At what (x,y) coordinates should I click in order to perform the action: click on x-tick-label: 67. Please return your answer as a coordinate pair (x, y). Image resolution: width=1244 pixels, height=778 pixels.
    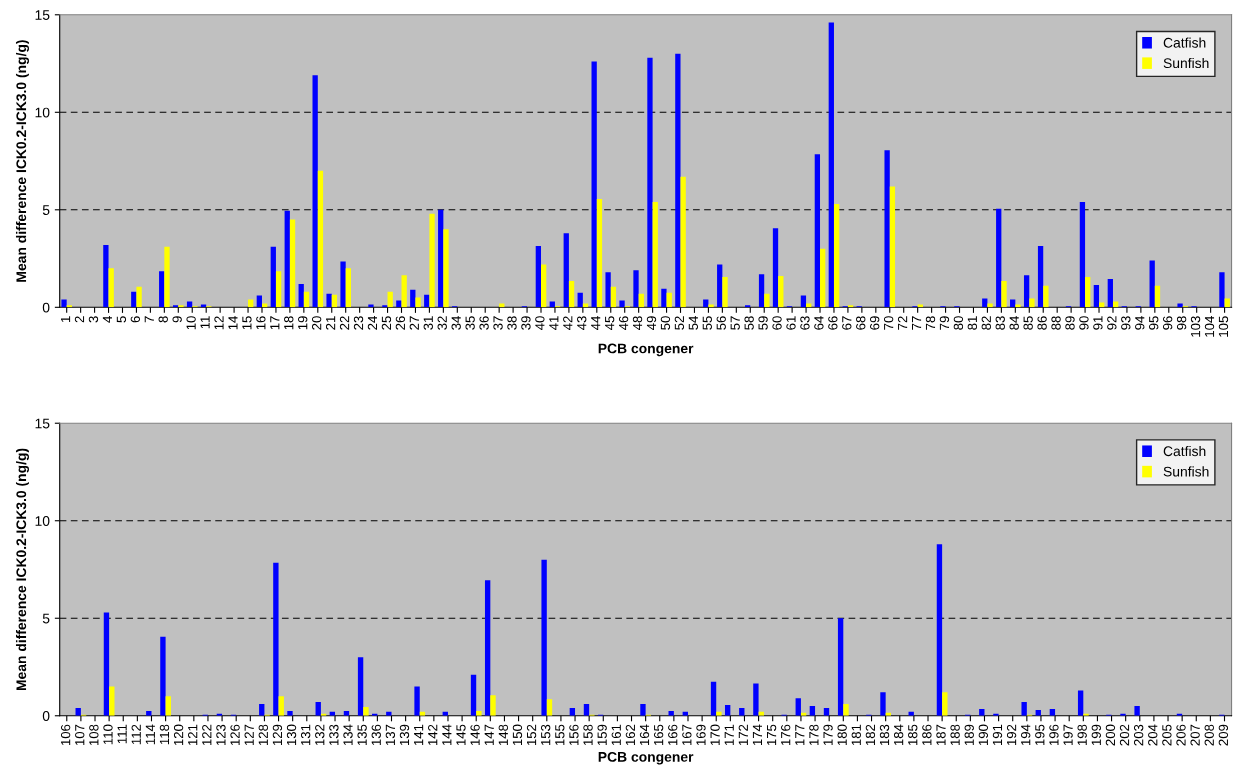
    Looking at the image, I should click on (847, 323).